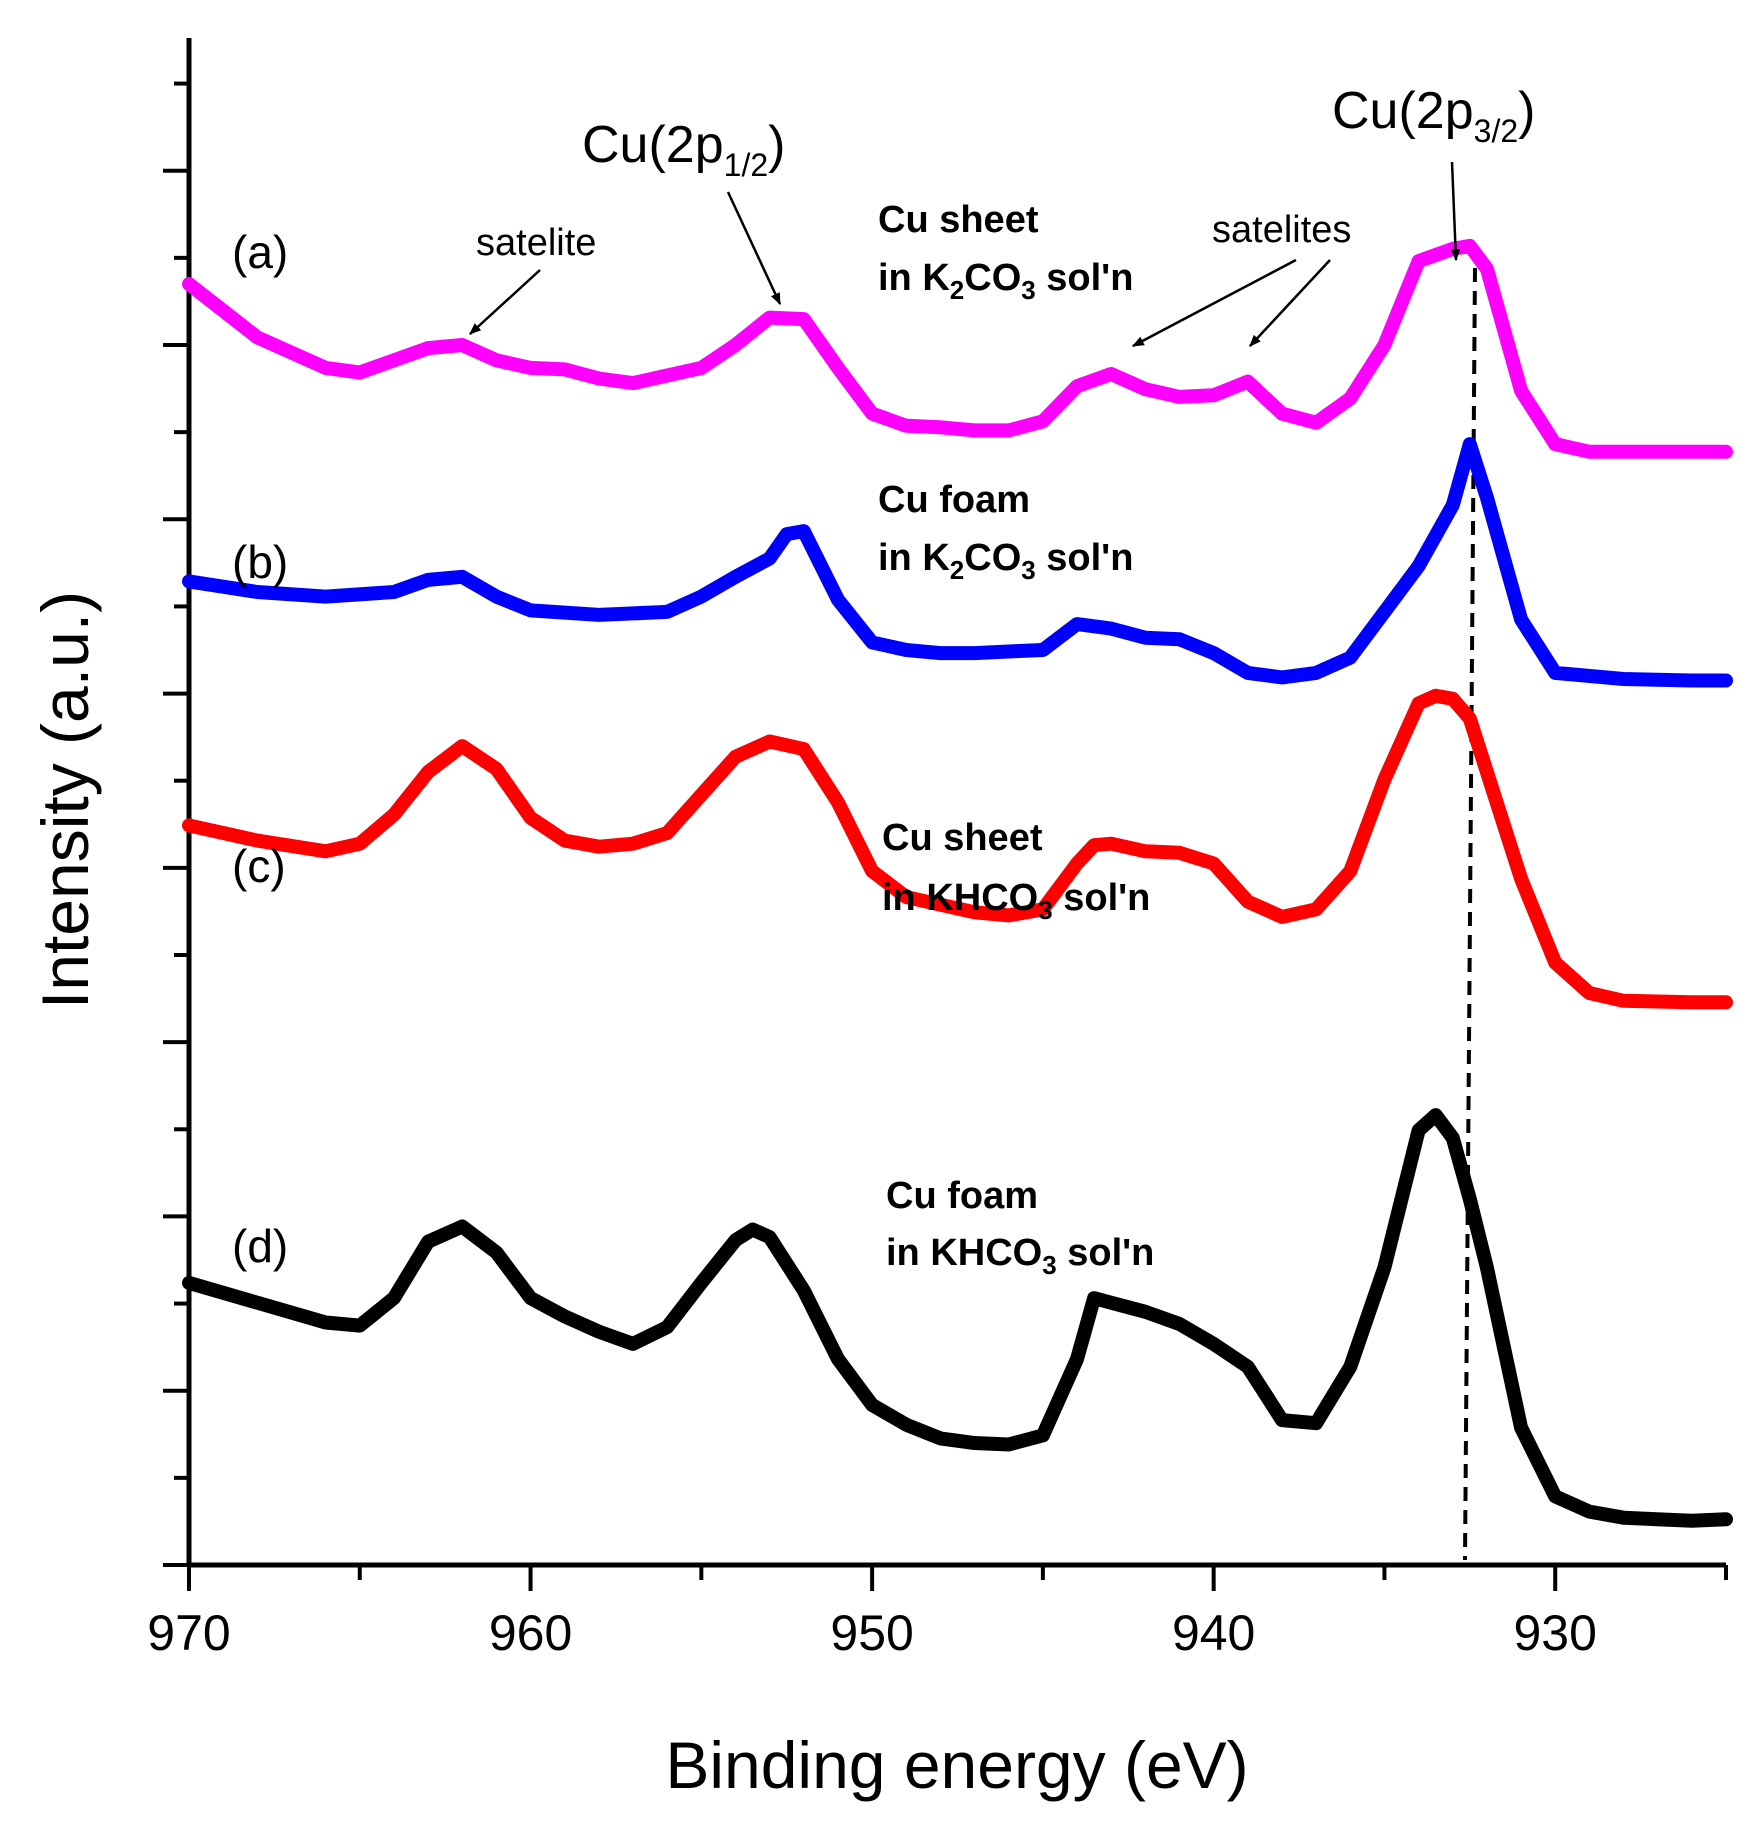 This screenshot has height=1832, width=1756. What do you see at coordinates (956, 1765) in the screenshot?
I see `x-axis-title: Binding energy (eV)` at bounding box center [956, 1765].